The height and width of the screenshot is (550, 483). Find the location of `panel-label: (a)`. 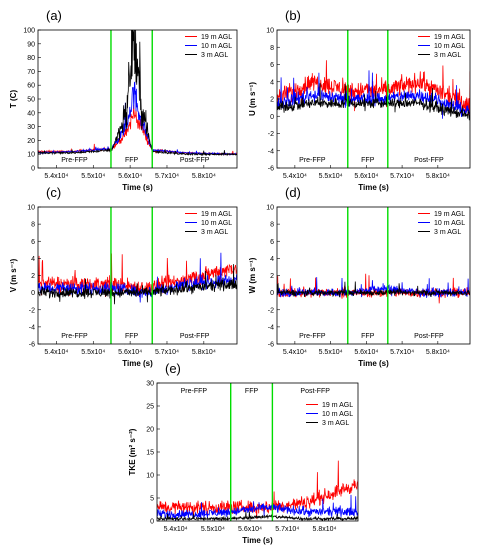

panel-label: (a) is located at coordinates (54, 15).